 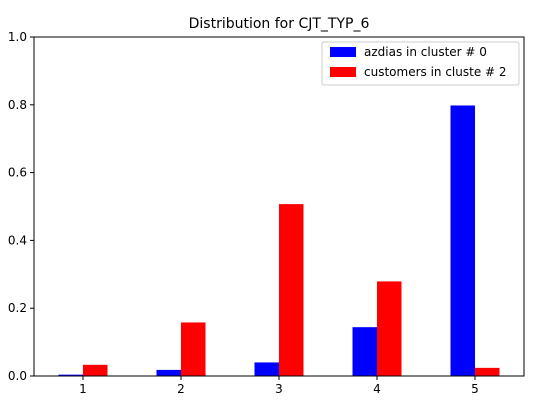 I want to click on legend-label-azdias: azdias in cluster # 0, so click(x=425, y=52).